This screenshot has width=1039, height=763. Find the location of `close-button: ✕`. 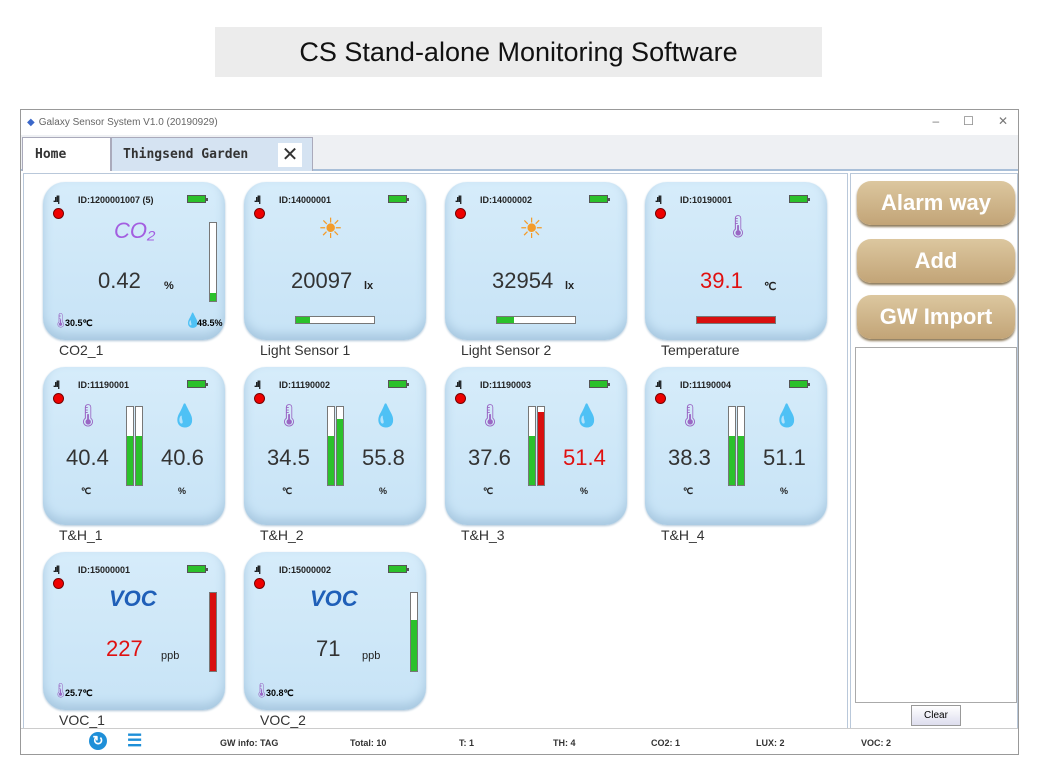

close-button: ✕ is located at coordinates (1002, 121).